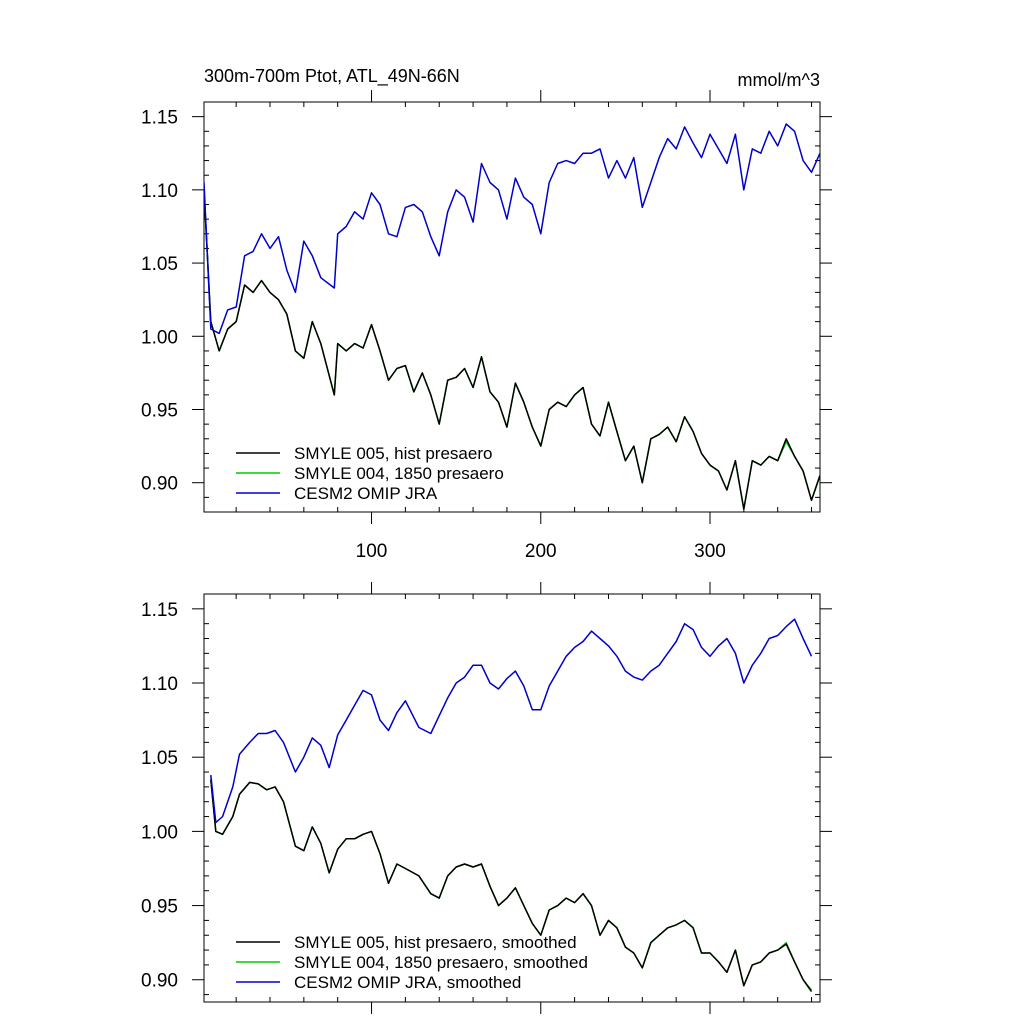  Describe the element at coordinates (407, 982) in the screenshot. I see `legend-label: CESM2 OMIP JRA, smoothed` at that location.